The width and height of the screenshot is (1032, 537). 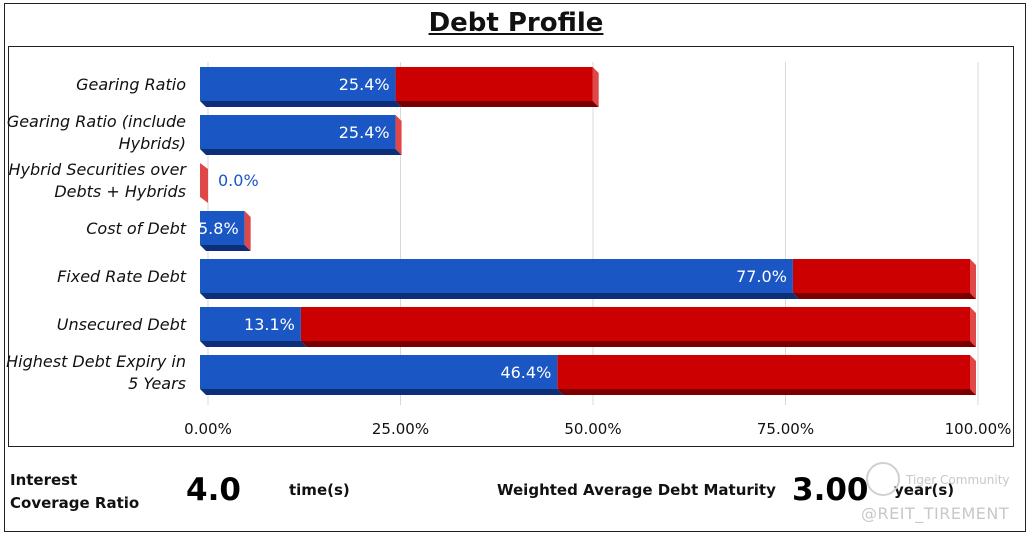 What do you see at coordinates (136, 228) in the screenshot?
I see `category-label: Cost of Debt` at bounding box center [136, 228].